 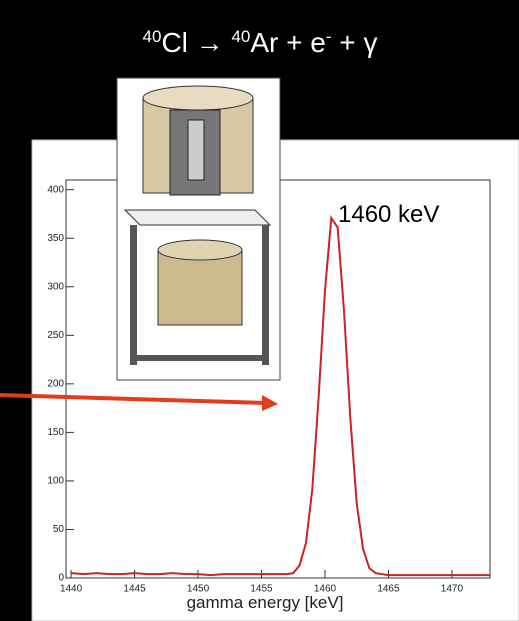 What do you see at coordinates (55, 335) in the screenshot?
I see `y-tick-label: 250` at bounding box center [55, 335].